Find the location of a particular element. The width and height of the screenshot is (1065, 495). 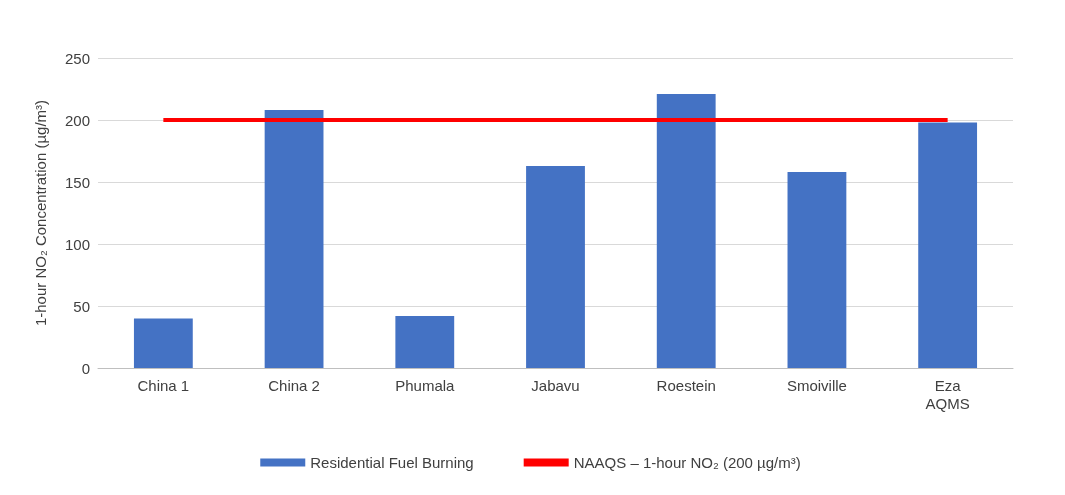

x-tick-label: China 1 is located at coordinates (163, 385).